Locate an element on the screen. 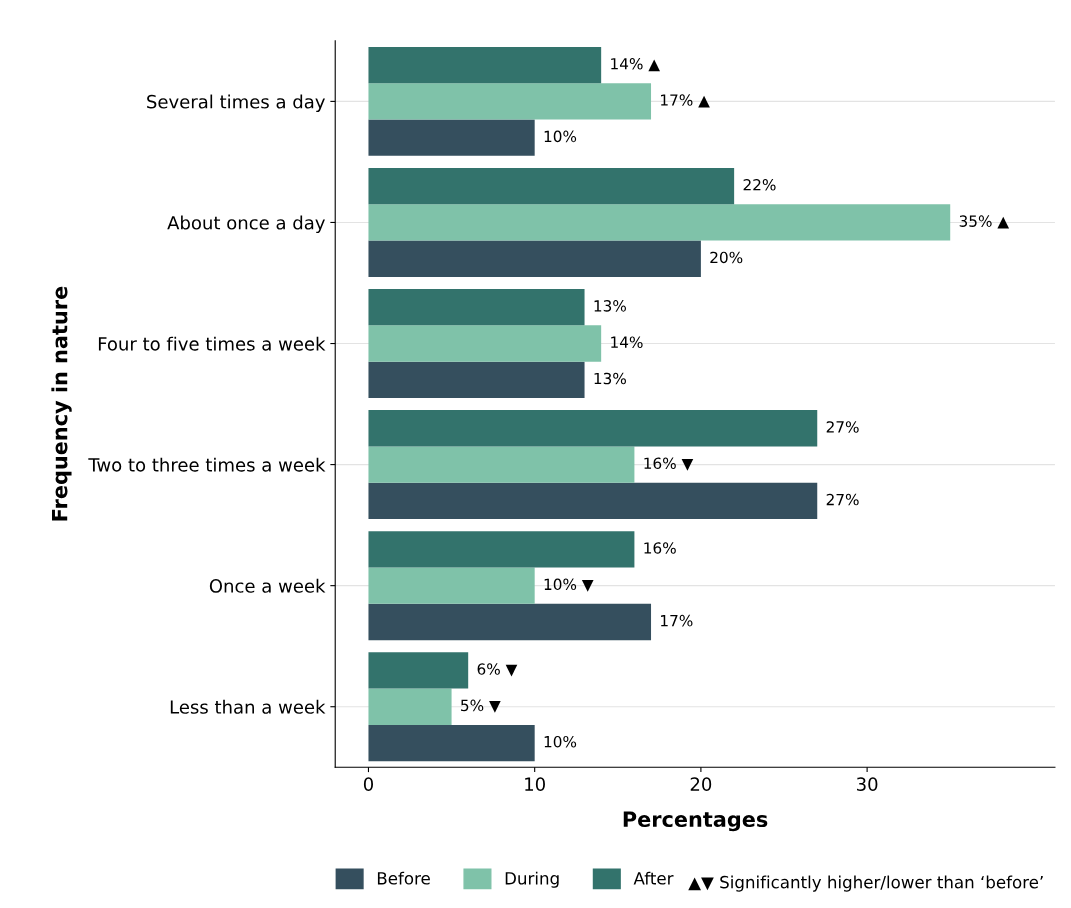 The height and width of the screenshot is (908, 1071). data-label: 10% ▼ is located at coordinates (569, 585).